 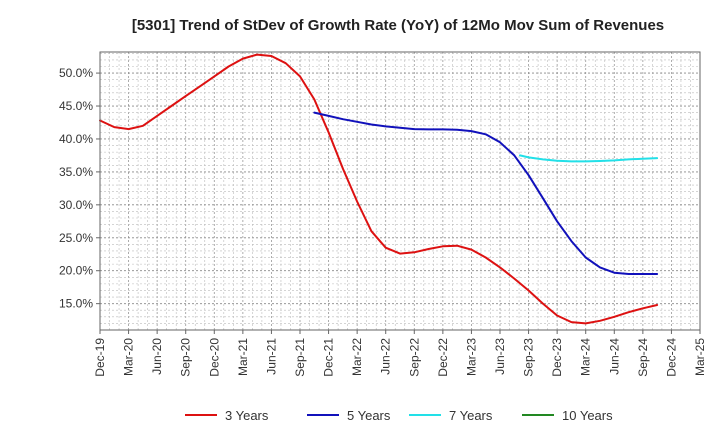 What do you see at coordinates (300, 357) in the screenshot?
I see `x-tick-label: Sep-21` at bounding box center [300, 357].